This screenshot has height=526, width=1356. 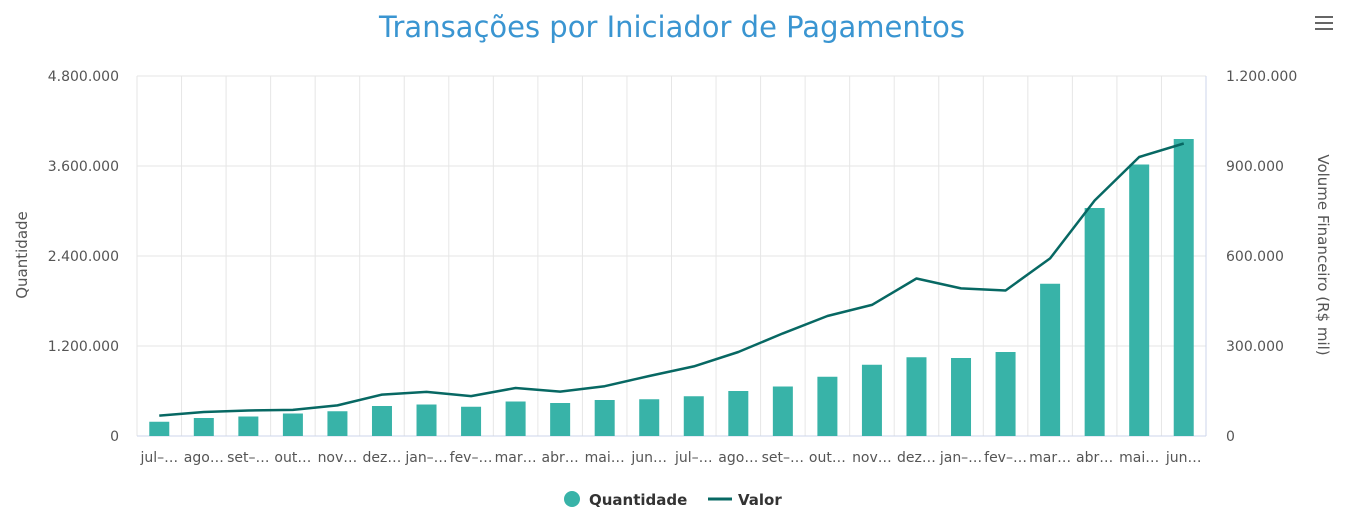 What do you see at coordinates (1255, 167) in the screenshot?
I see `right-tick-label: 900.000` at bounding box center [1255, 167].